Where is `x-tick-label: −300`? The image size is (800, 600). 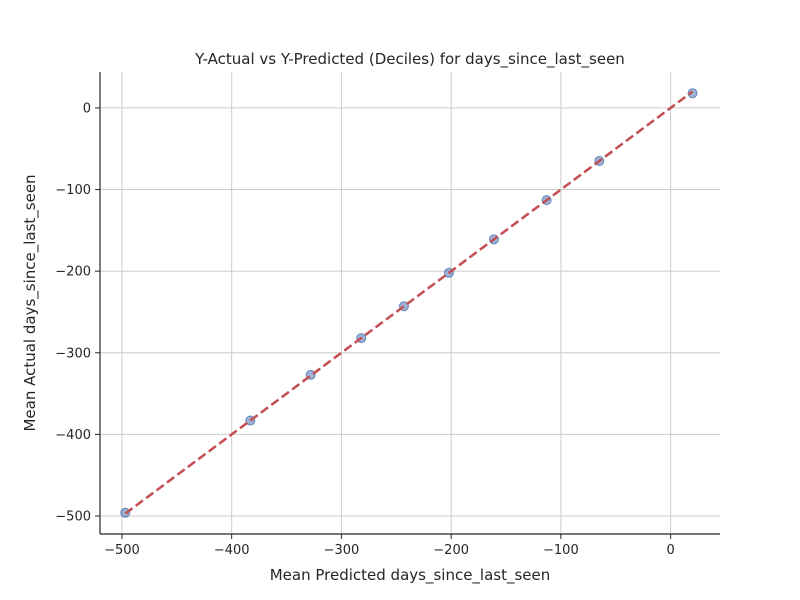 x-tick-label: −300 is located at coordinates (342, 550).